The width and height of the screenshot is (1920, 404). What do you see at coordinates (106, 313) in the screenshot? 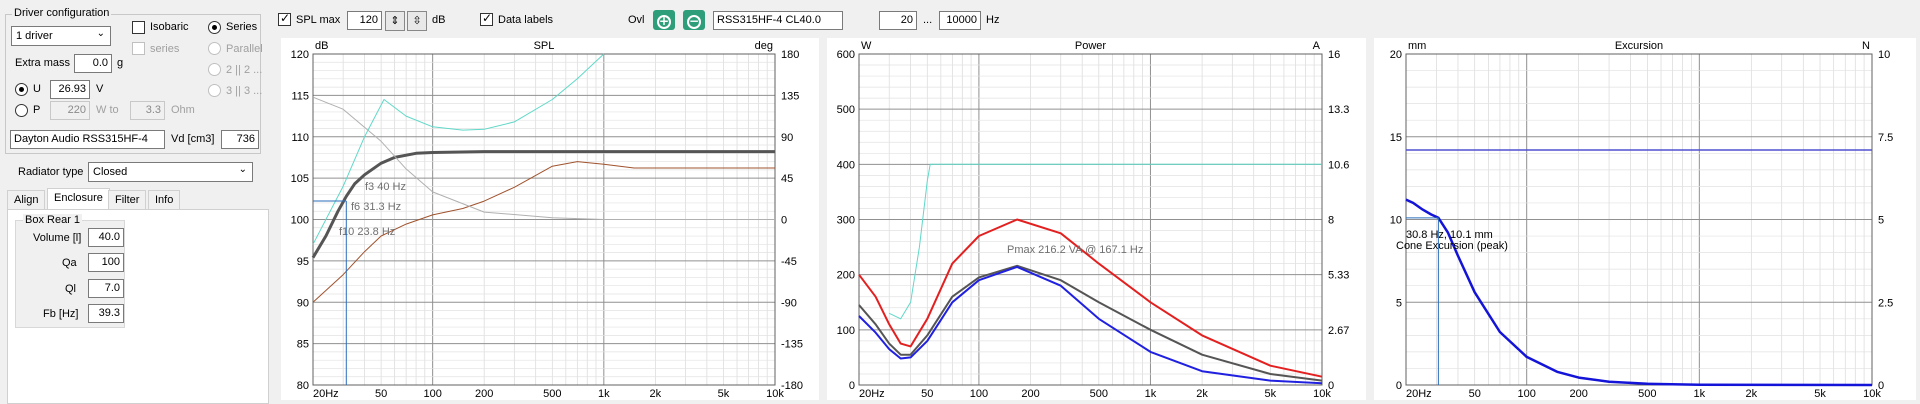
I see `fb-field: 39.3` at bounding box center [106, 313].